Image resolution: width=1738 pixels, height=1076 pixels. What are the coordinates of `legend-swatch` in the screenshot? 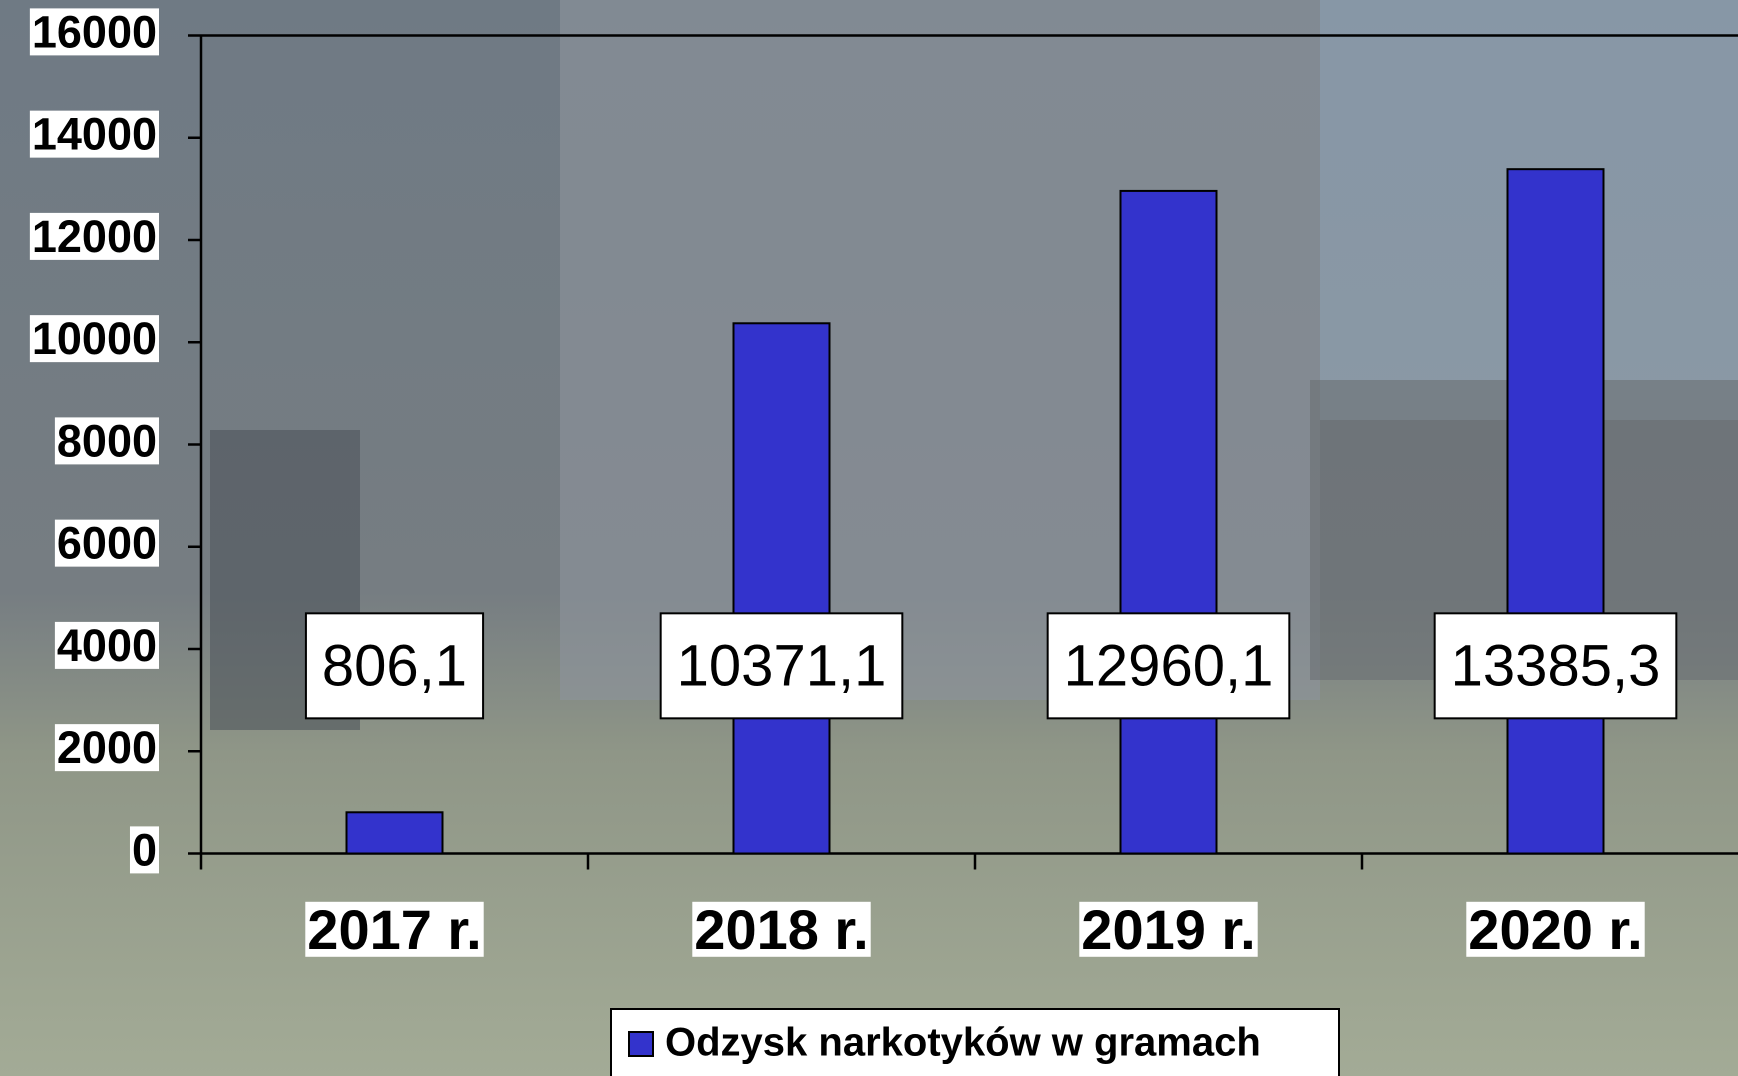 It's located at (641, 1044).